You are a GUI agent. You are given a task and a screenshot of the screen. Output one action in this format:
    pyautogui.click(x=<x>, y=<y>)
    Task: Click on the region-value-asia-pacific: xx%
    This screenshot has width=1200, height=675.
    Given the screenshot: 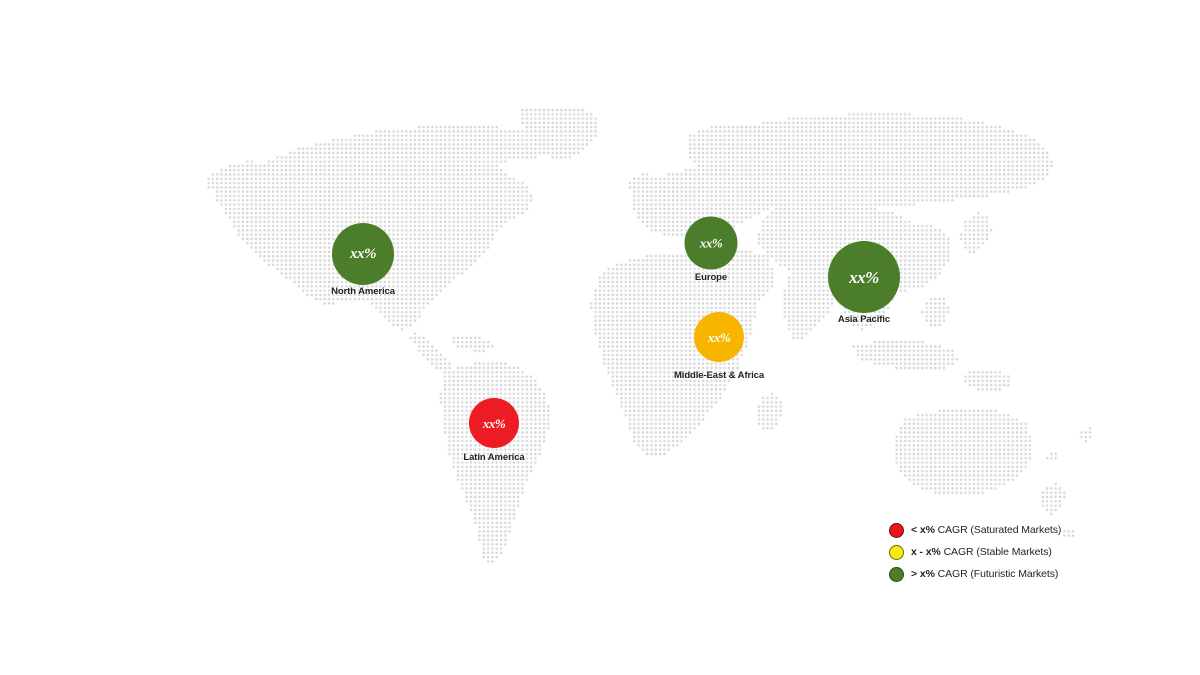 What is the action you would take?
    pyautogui.click(x=864, y=277)
    